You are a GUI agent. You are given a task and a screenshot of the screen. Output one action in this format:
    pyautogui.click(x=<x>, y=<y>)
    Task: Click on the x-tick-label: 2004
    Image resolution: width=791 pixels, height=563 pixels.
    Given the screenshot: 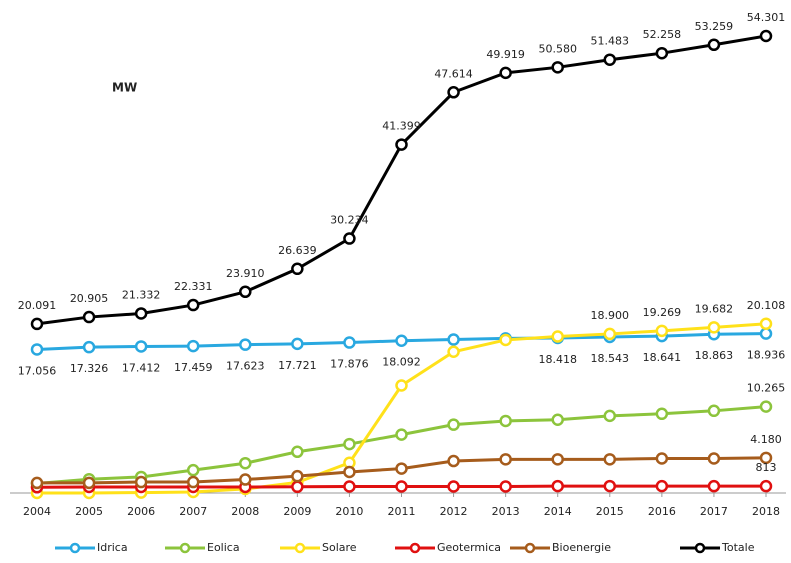 What is the action you would take?
    pyautogui.click(x=37, y=511)
    